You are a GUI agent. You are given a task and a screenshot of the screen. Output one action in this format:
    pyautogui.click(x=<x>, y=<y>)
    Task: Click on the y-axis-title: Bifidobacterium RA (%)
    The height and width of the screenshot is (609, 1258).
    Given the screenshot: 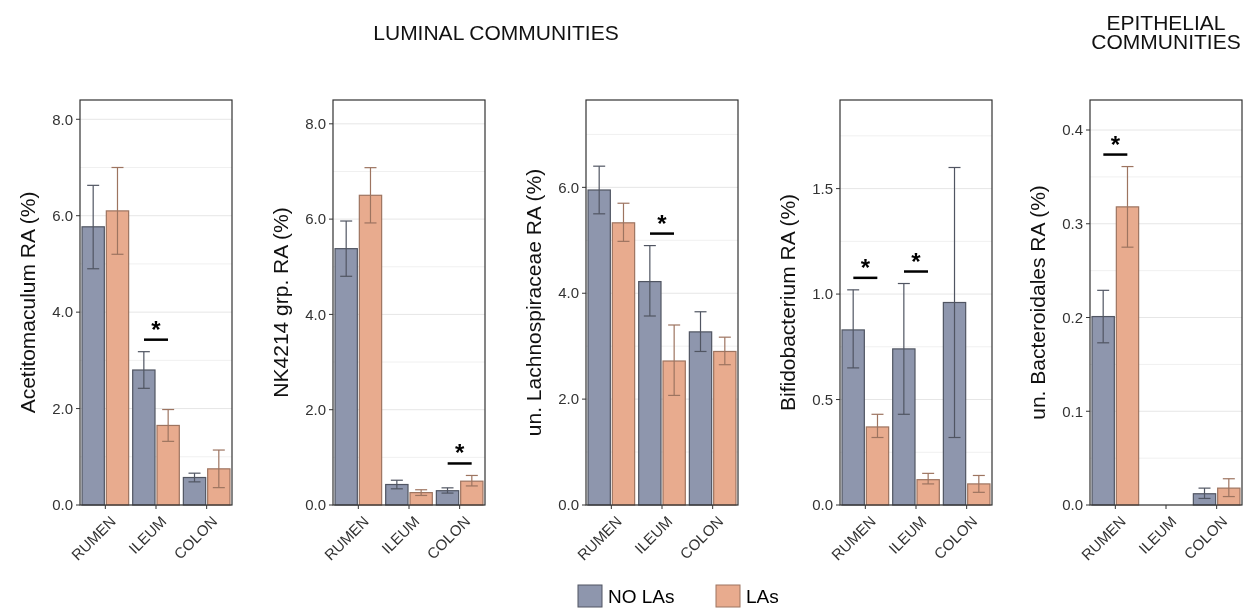 What is the action you would take?
    pyautogui.click(x=787, y=302)
    